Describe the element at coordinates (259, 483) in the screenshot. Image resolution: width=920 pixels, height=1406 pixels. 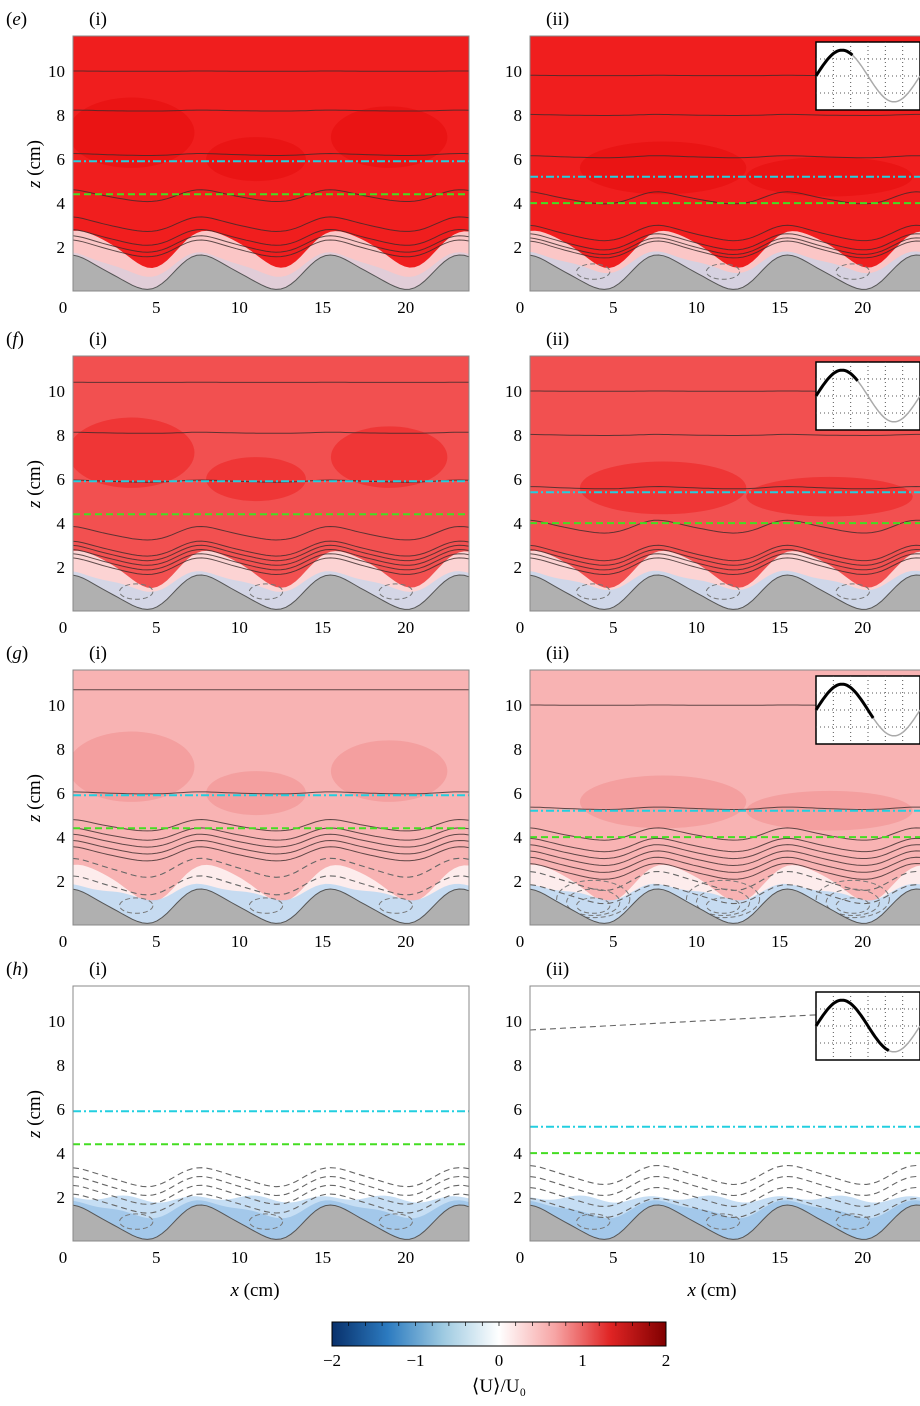
I see `panel-f-i: (i) 2 4 6 8 10 0 5 10 15 20` at that location.